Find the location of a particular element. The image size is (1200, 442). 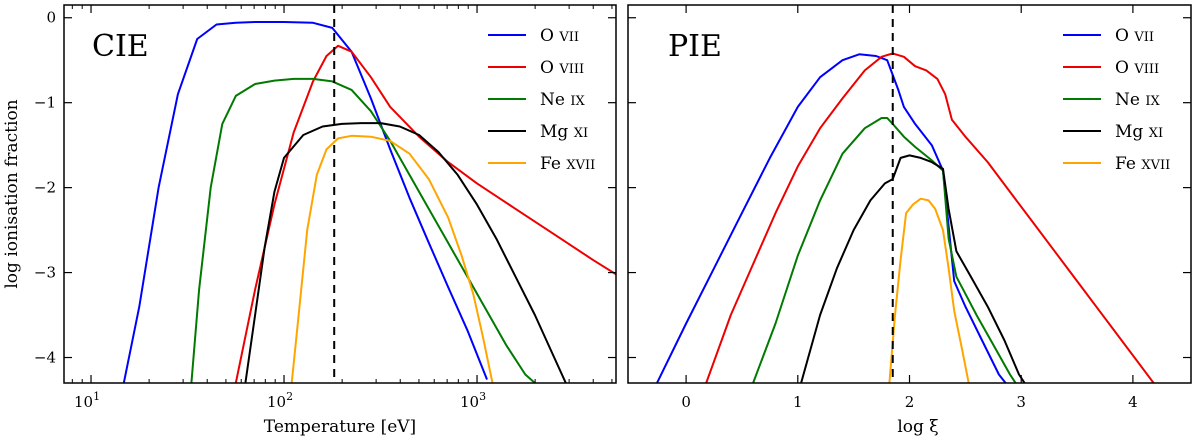

cie-legend-label: Mg XI is located at coordinates (564, 132).